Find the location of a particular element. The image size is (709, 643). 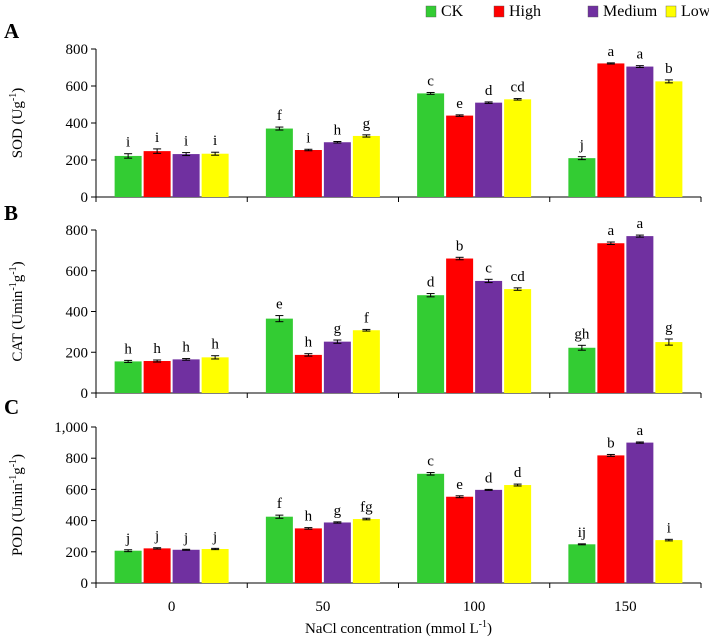

legend-item-ck: CK is located at coordinates (444, 11).